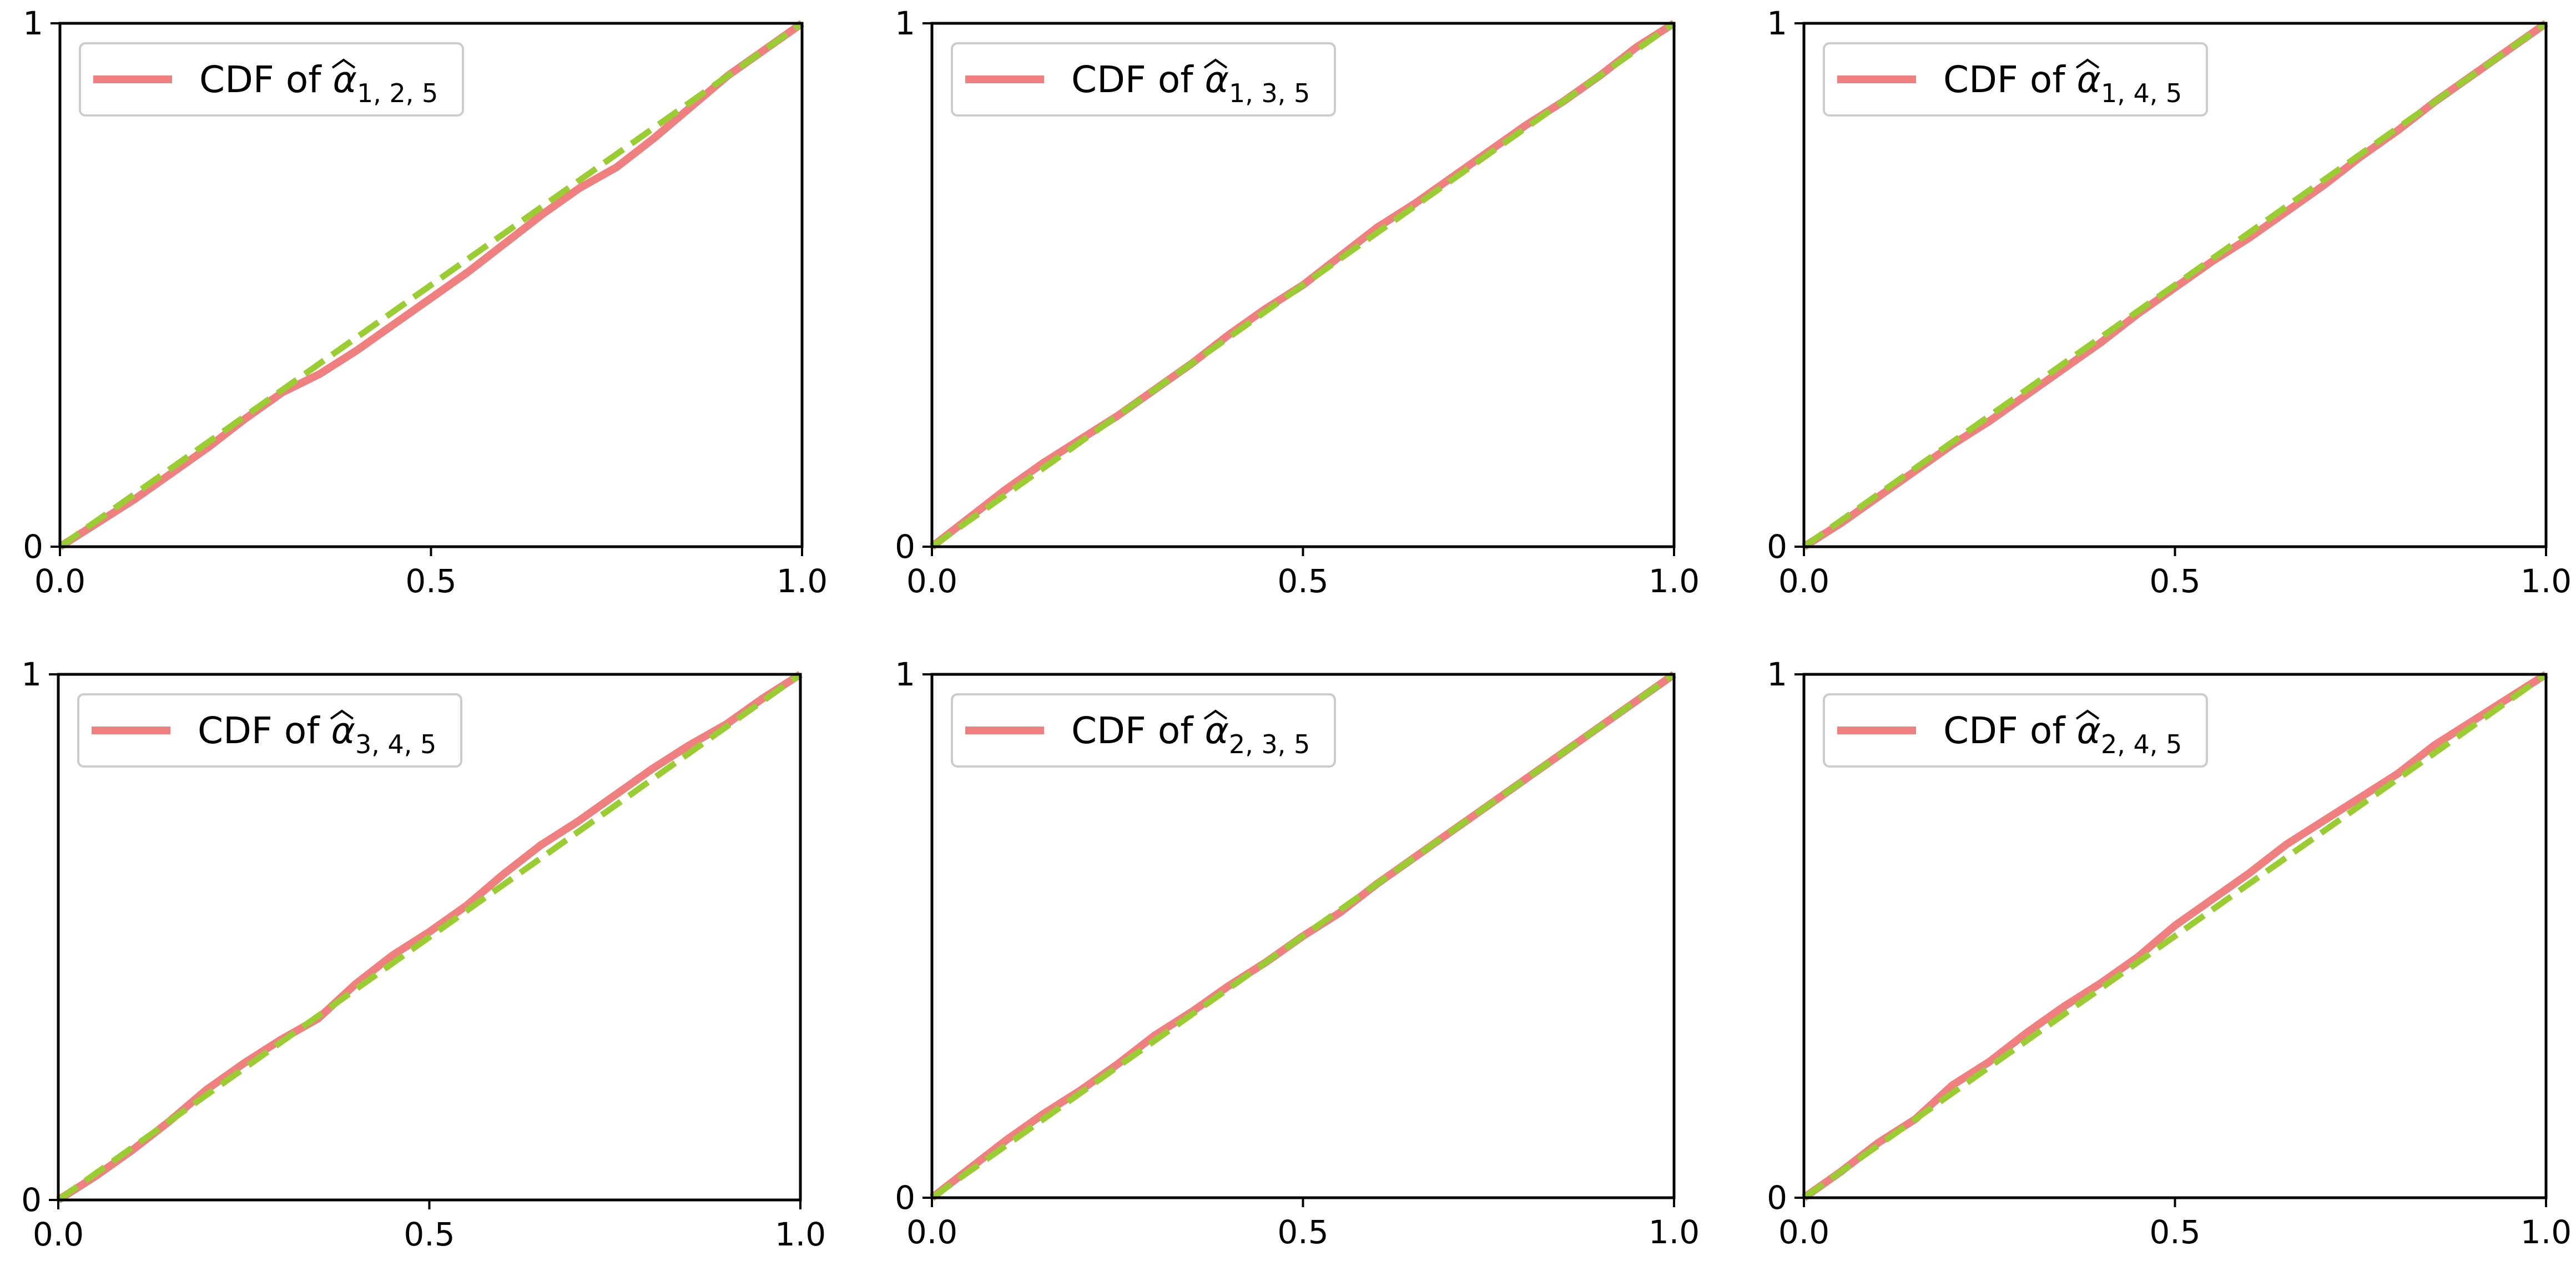 The height and width of the screenshot is (1266, 2576). I want to click on legend-subscript: 1, 4, 5, so click(2141, 93).